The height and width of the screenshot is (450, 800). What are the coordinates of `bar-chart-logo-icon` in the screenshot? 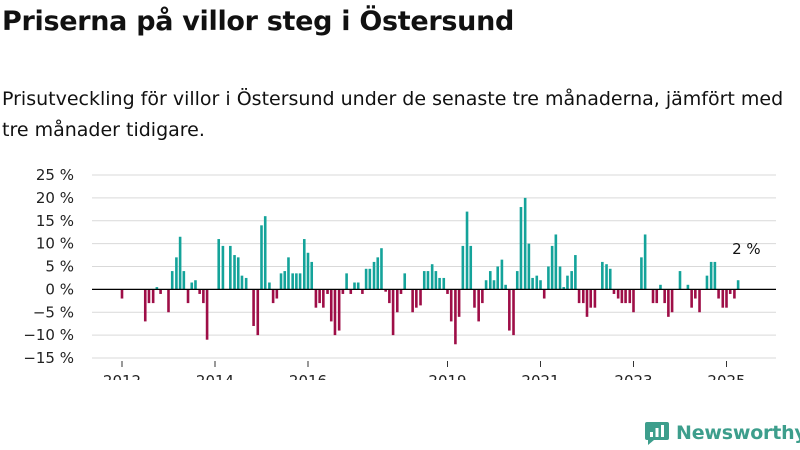 It's located at (657, 433).